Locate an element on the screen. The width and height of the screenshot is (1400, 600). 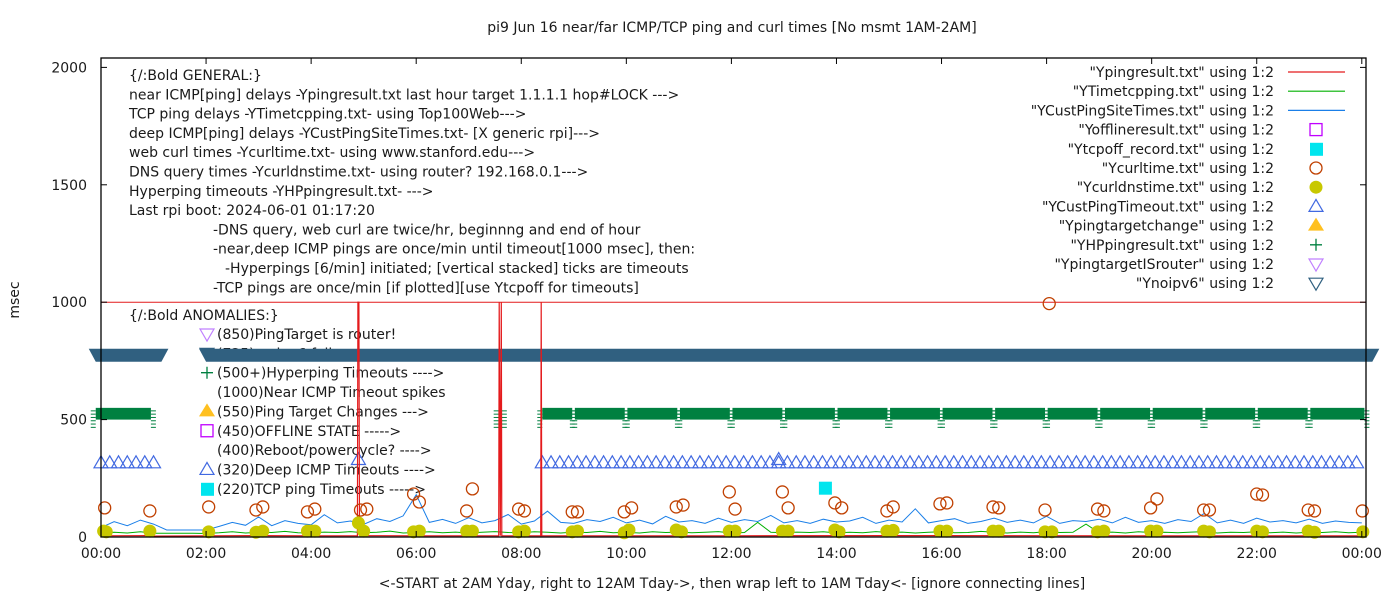
legend-label: "Ynoipv6" using 1:2 is located at coordinates (1205, 284).